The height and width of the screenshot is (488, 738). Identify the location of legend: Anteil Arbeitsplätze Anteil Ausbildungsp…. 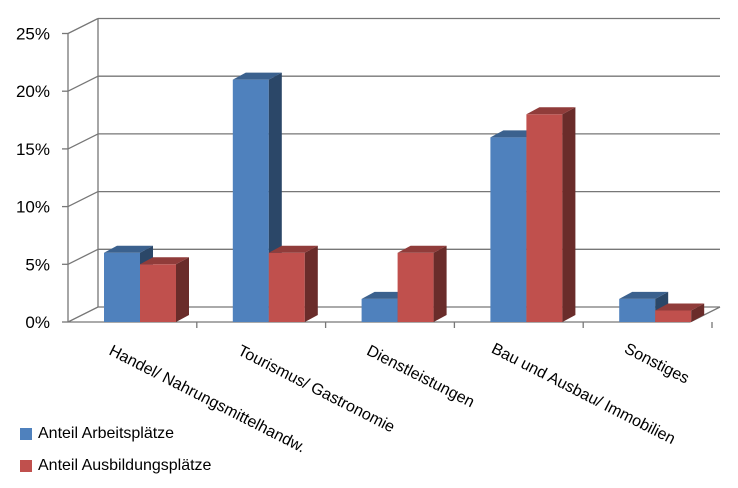
(115, 456).